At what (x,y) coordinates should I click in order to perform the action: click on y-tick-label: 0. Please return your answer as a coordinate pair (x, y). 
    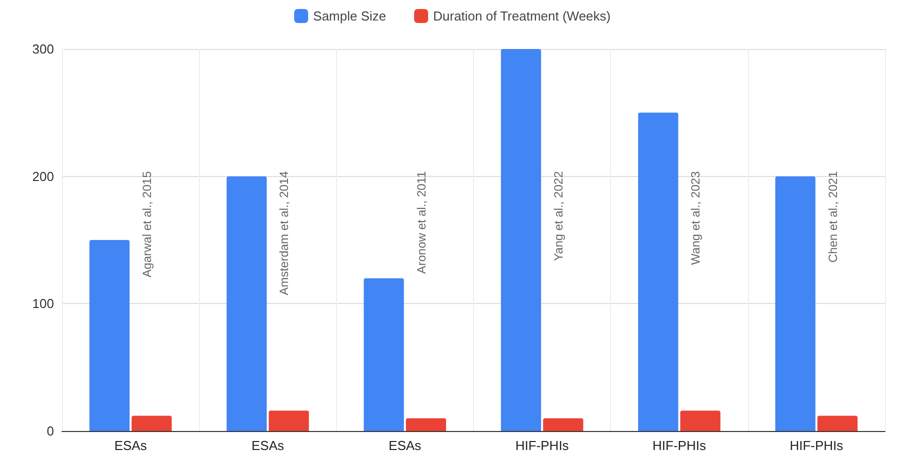
    Looking at the image, I should click on (50, 431).